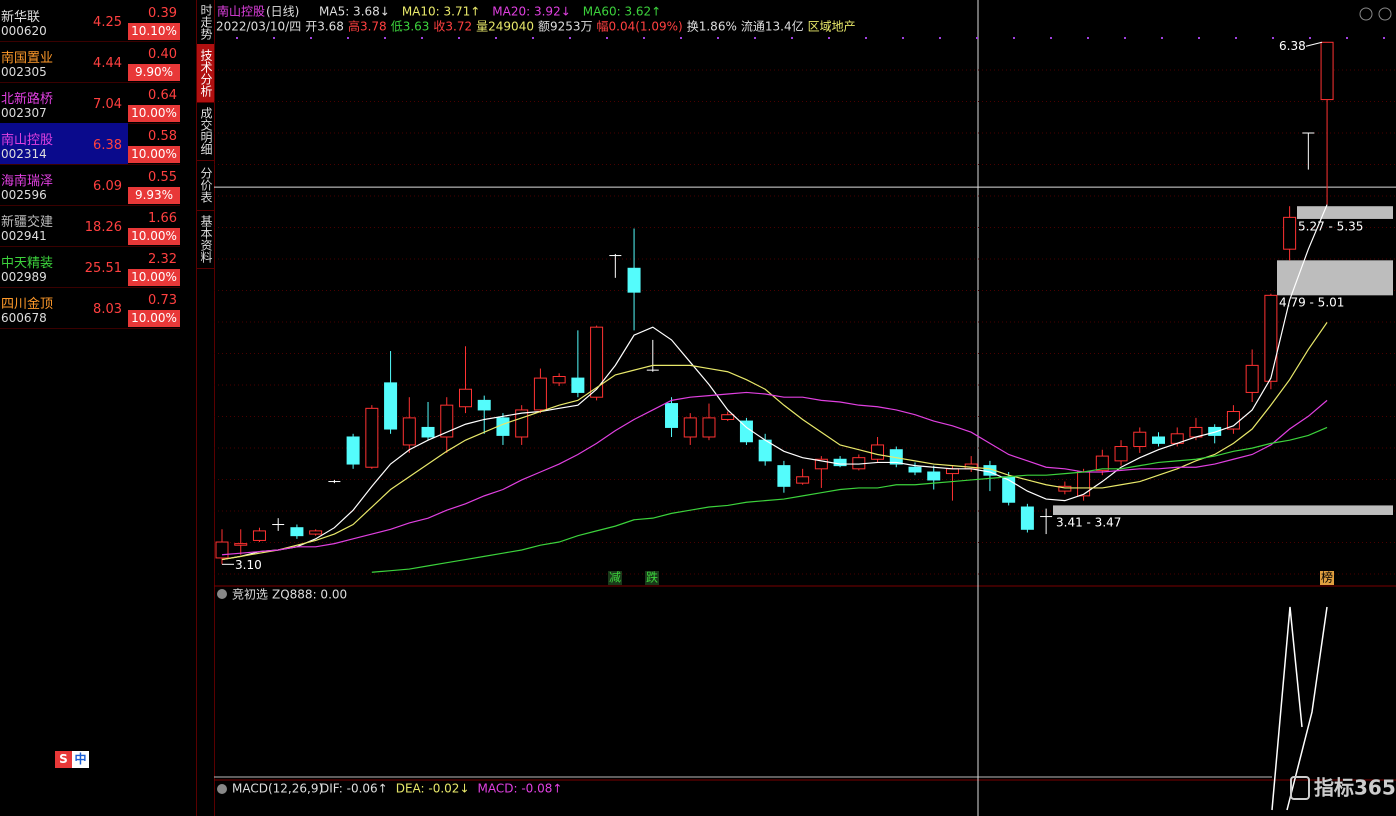  Describe the element at coordinates (27, 99) in the screenshot. I see `stock-name: 北新路桥` at that location.